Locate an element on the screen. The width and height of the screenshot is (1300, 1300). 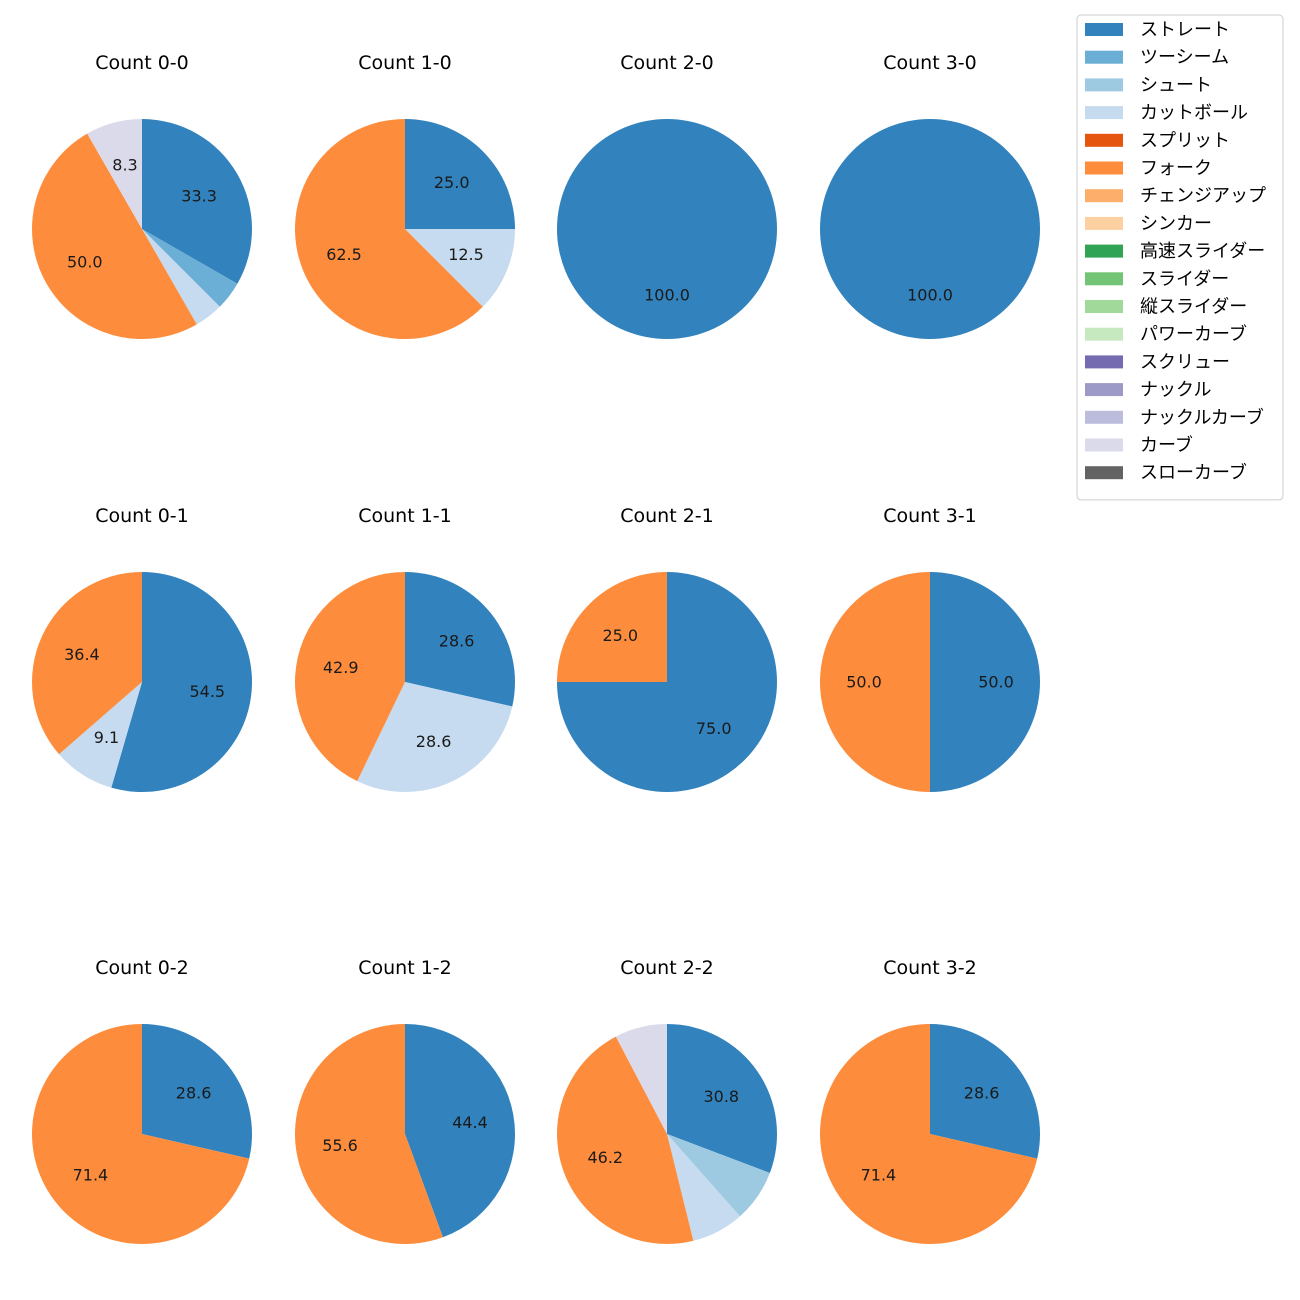
slice-label: 25.0 is located at coordinates (452, 182).